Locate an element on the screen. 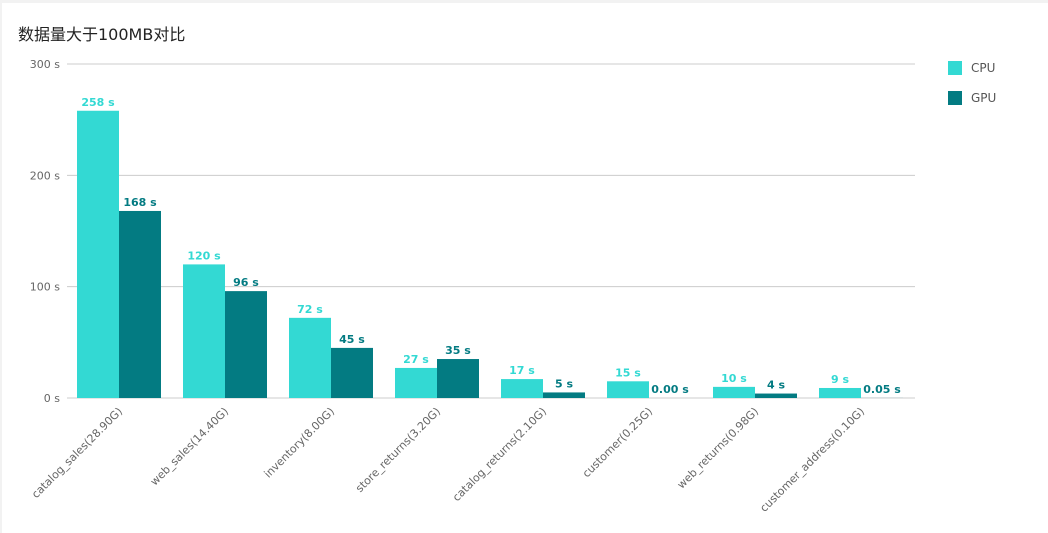  data-label-cpu: 10 s is located at coordinates (734, 378).